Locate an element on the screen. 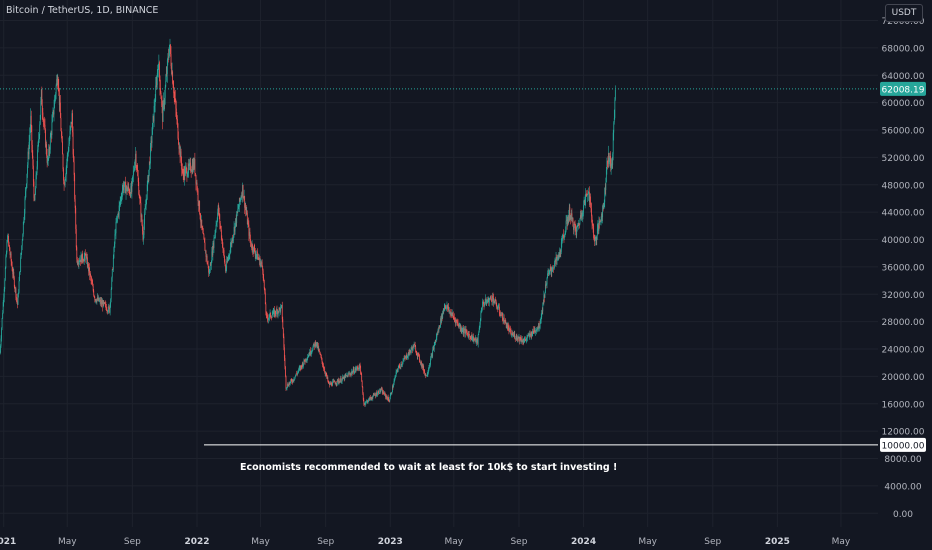  x-tick-label: 2025 is located at coordinates (777, 542).